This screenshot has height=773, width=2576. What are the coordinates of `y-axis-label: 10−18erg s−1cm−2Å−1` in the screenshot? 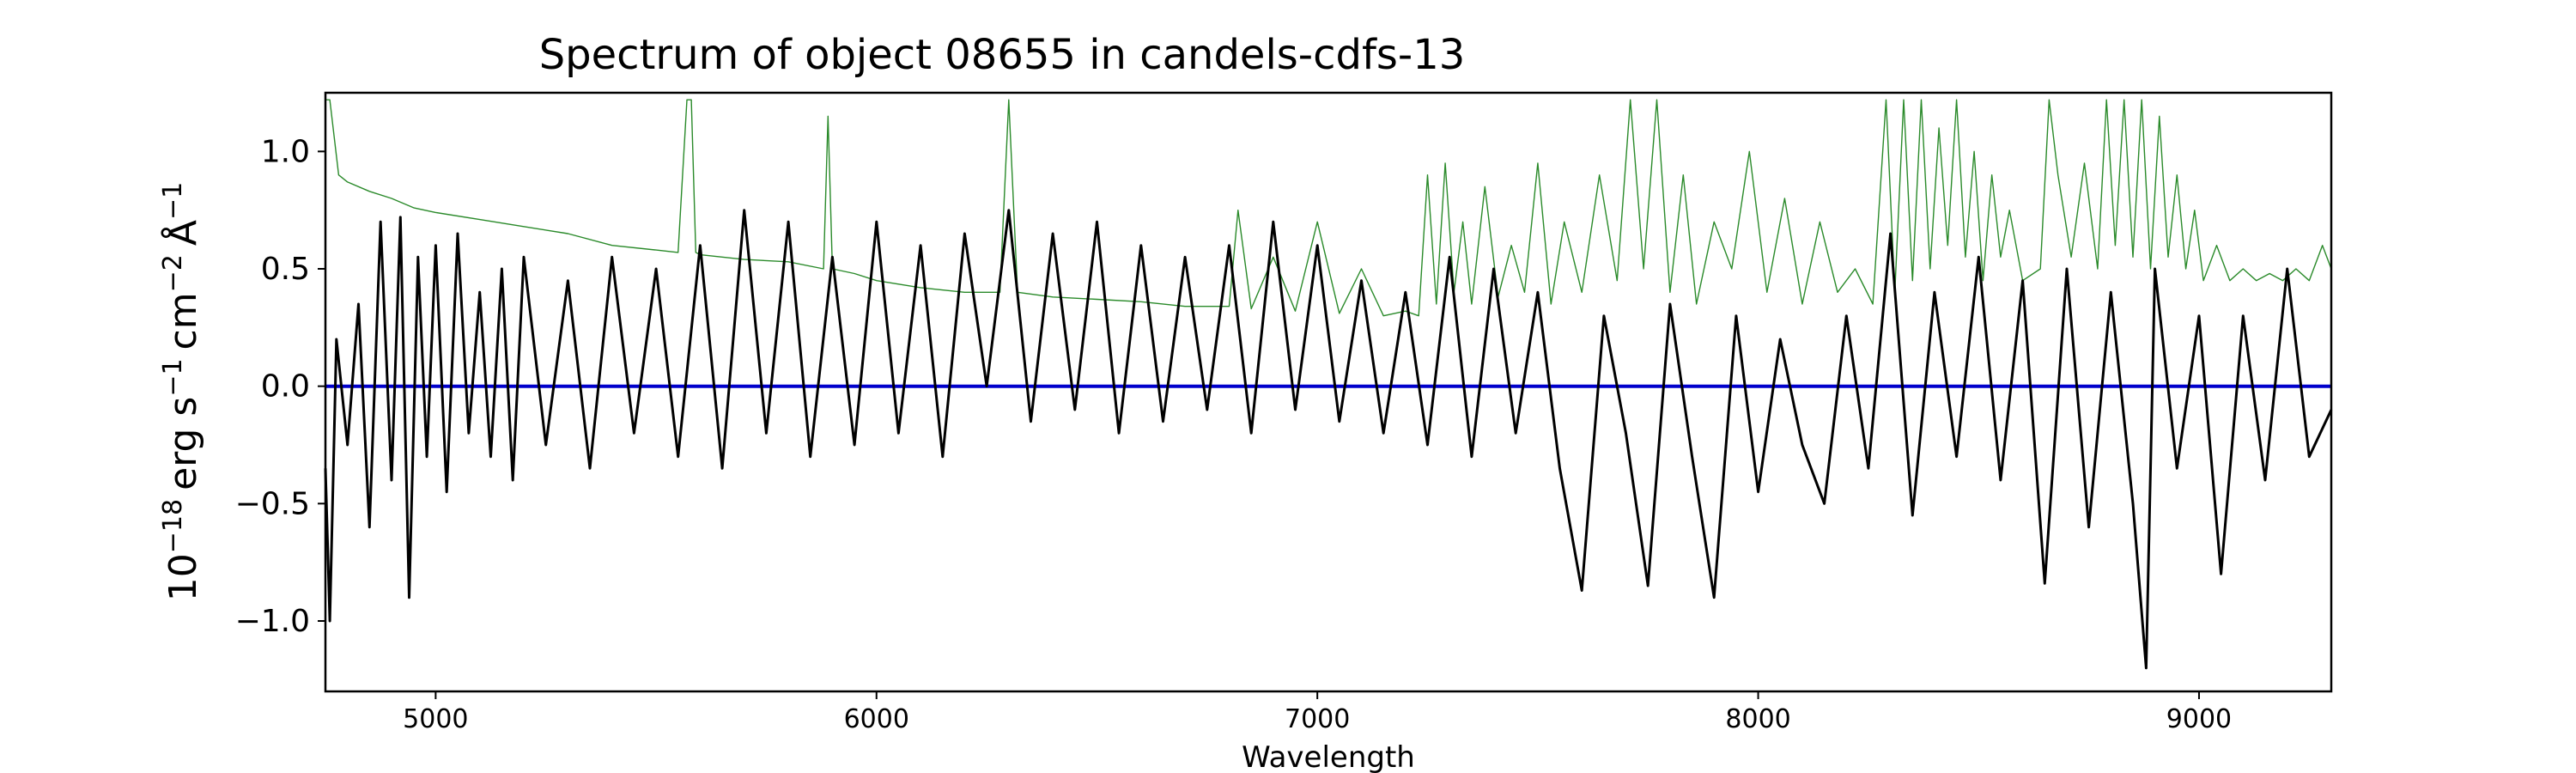 It's located at (182, 391).